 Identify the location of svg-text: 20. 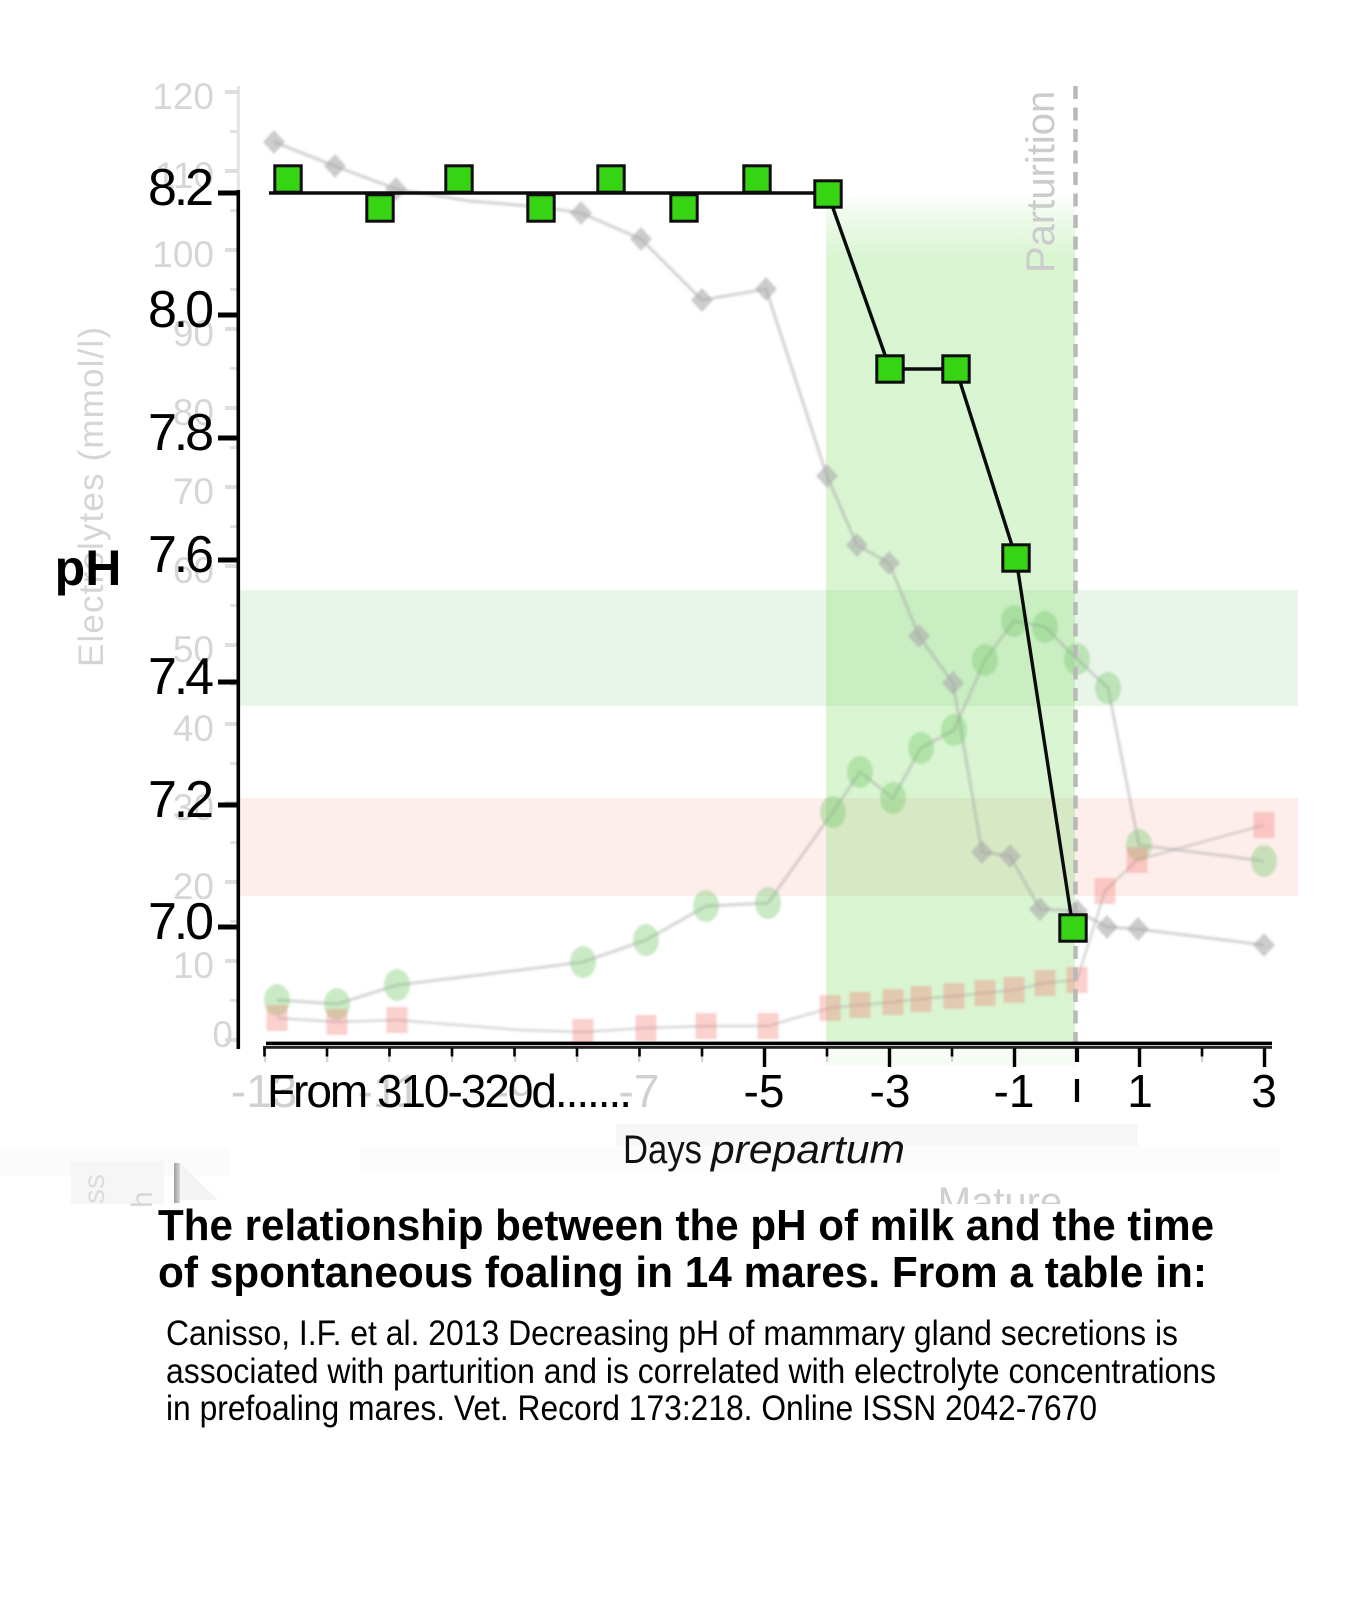
(193, 886).